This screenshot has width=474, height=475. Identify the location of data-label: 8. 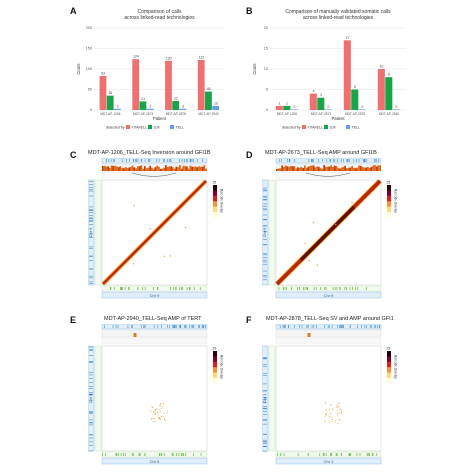
(389, 75).